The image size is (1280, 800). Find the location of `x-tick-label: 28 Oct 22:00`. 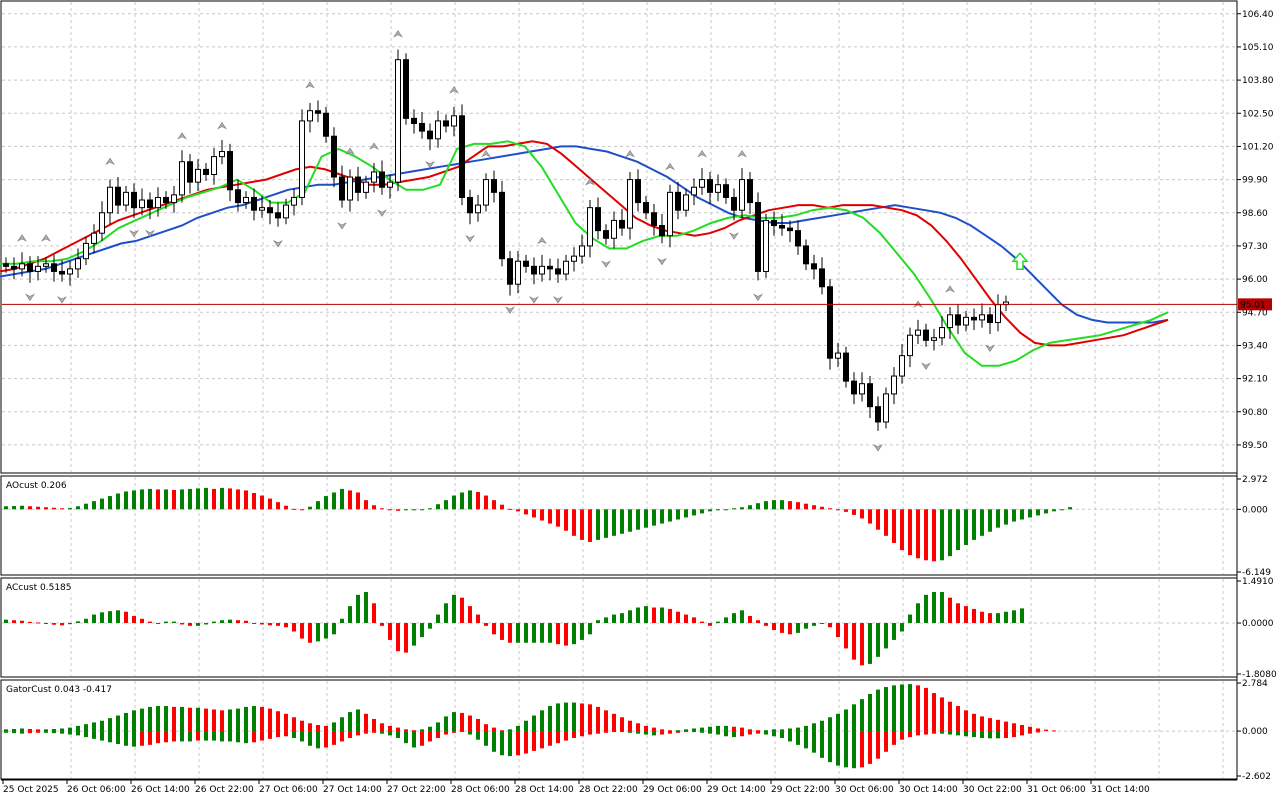

x-tick-label: 28 Oct 22:00 is located at coordinates (608, 790).